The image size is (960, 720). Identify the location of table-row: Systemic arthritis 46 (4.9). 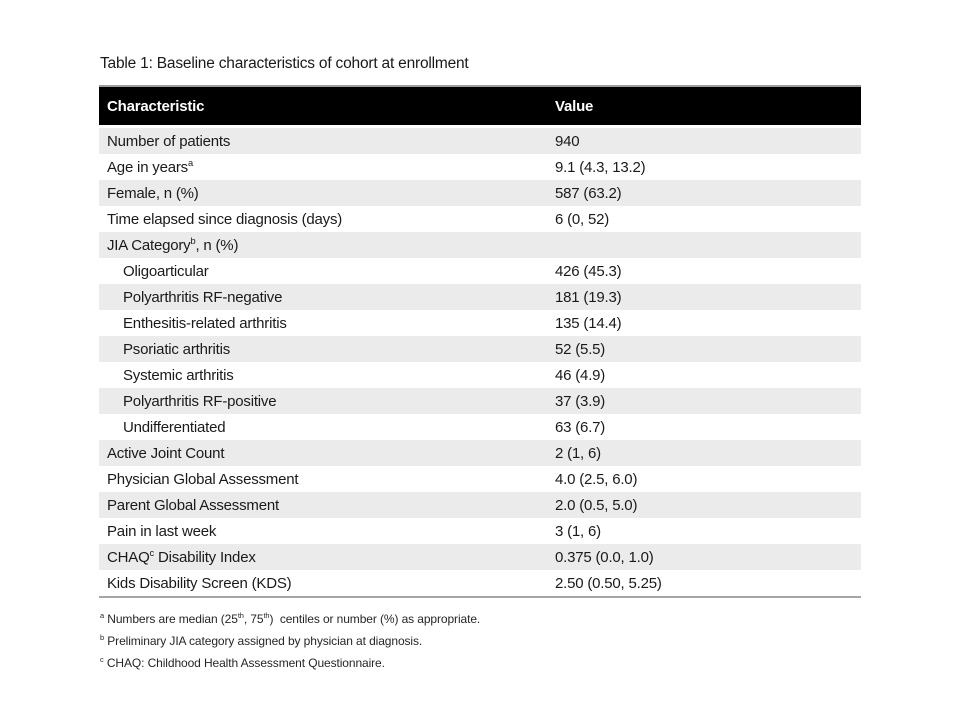
(480, 375).